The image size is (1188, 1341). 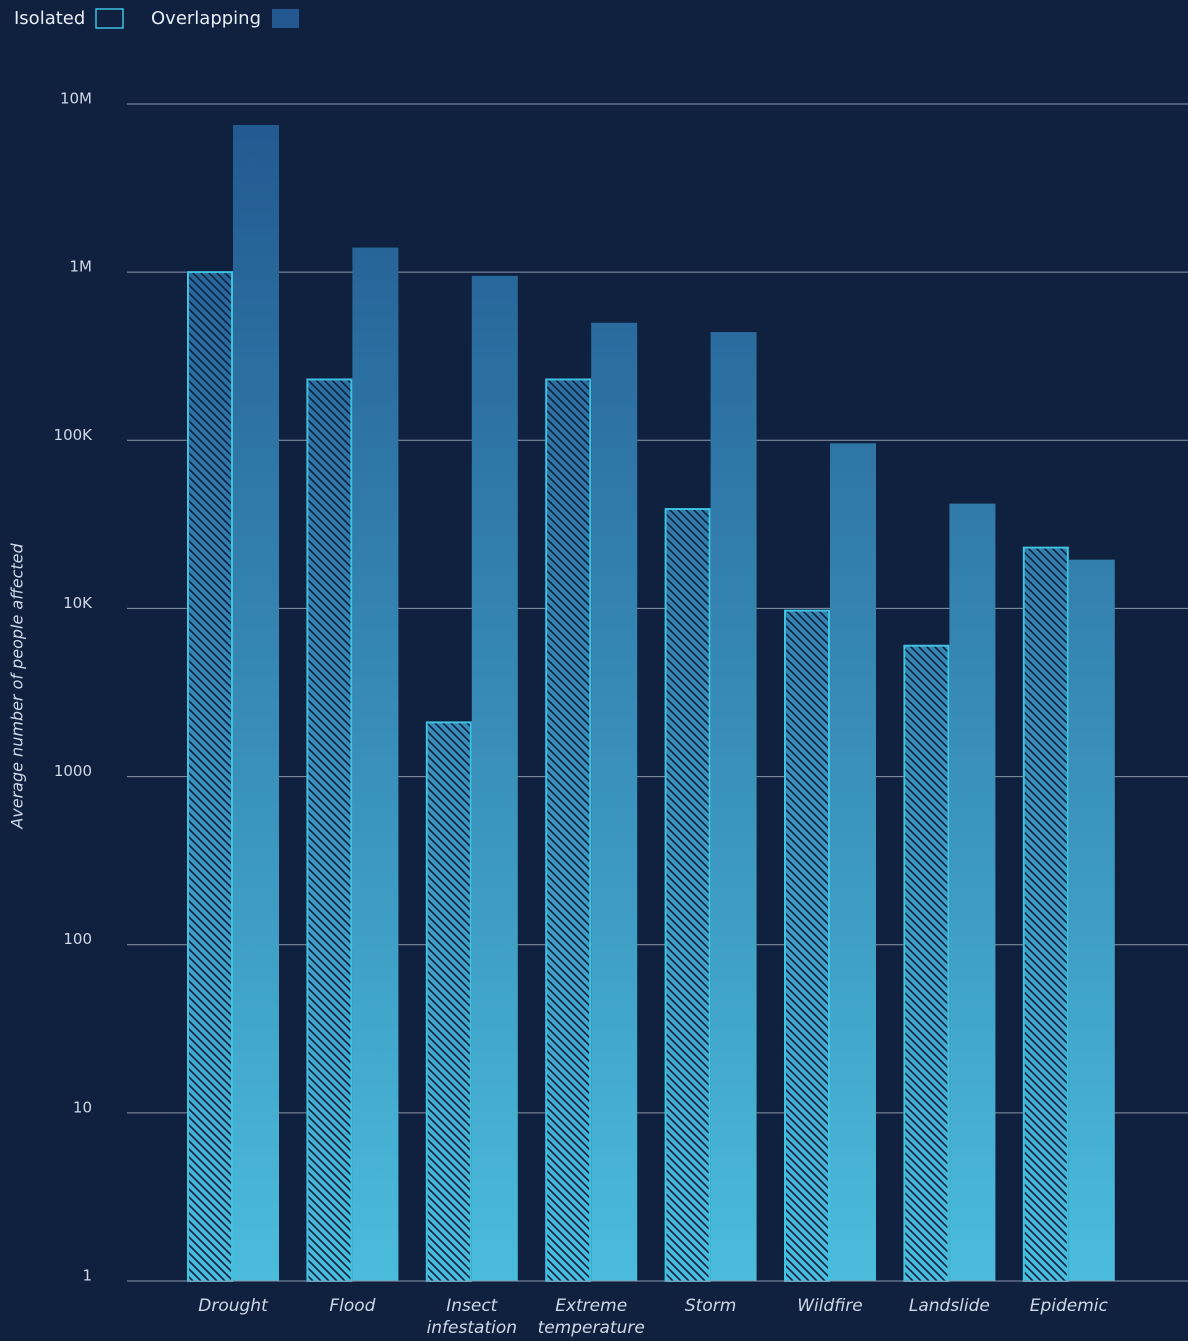 I want to click on x-tick-label: Landslide, so click(x=949, y=1306).